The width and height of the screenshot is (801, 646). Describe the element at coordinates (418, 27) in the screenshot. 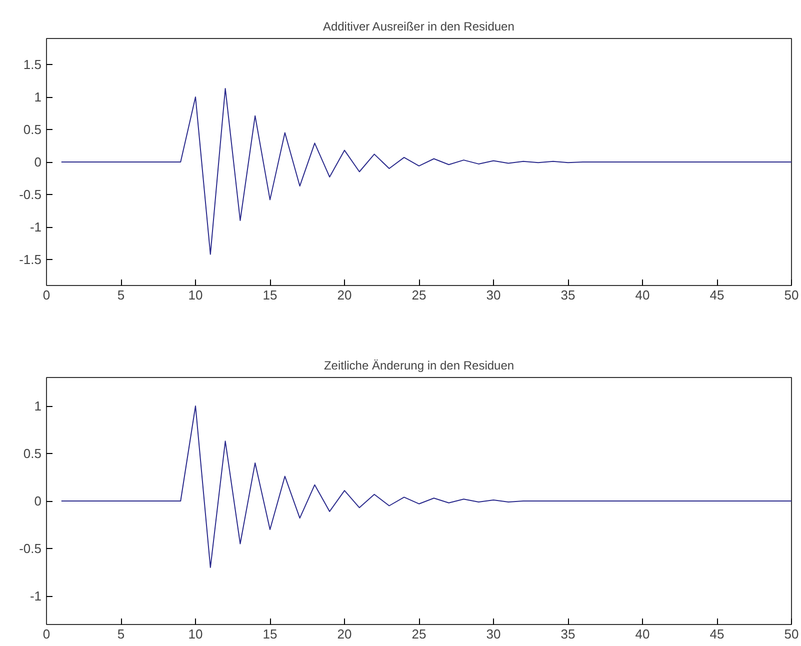

I see `chart-title: Additiver Ausreißer in den Residuen` at that location.